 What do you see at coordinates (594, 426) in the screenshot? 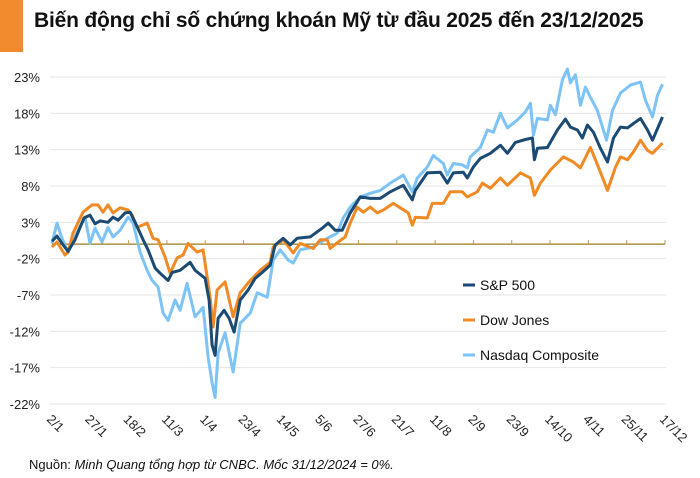
I see `x-tick-label: 4/11` at bounding box center [594, 426].